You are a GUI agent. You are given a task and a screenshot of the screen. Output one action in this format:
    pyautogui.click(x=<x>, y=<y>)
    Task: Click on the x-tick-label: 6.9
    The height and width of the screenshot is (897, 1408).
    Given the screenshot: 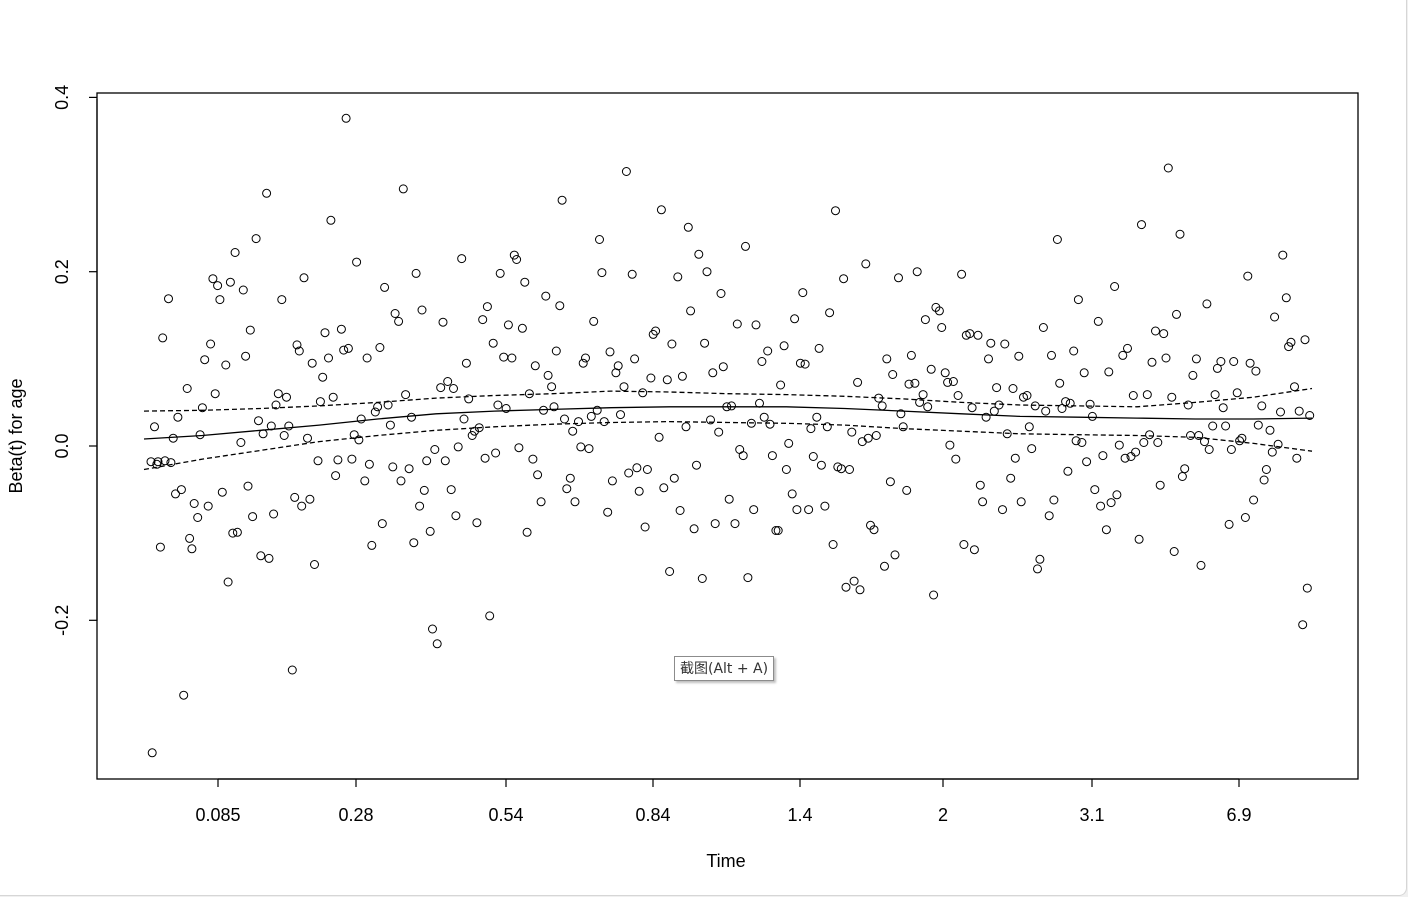 What is the action you would take?
    pyautogui.click(x=1238, y=815)
    